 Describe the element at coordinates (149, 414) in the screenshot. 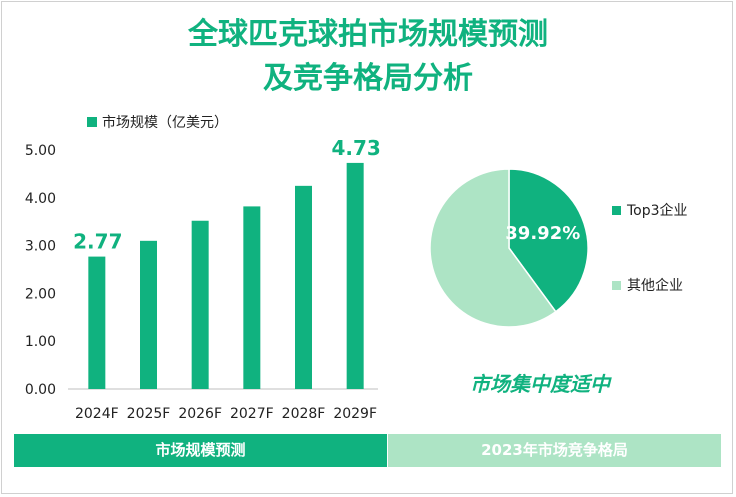

I see `x-tick-label: 2025F` at that location.